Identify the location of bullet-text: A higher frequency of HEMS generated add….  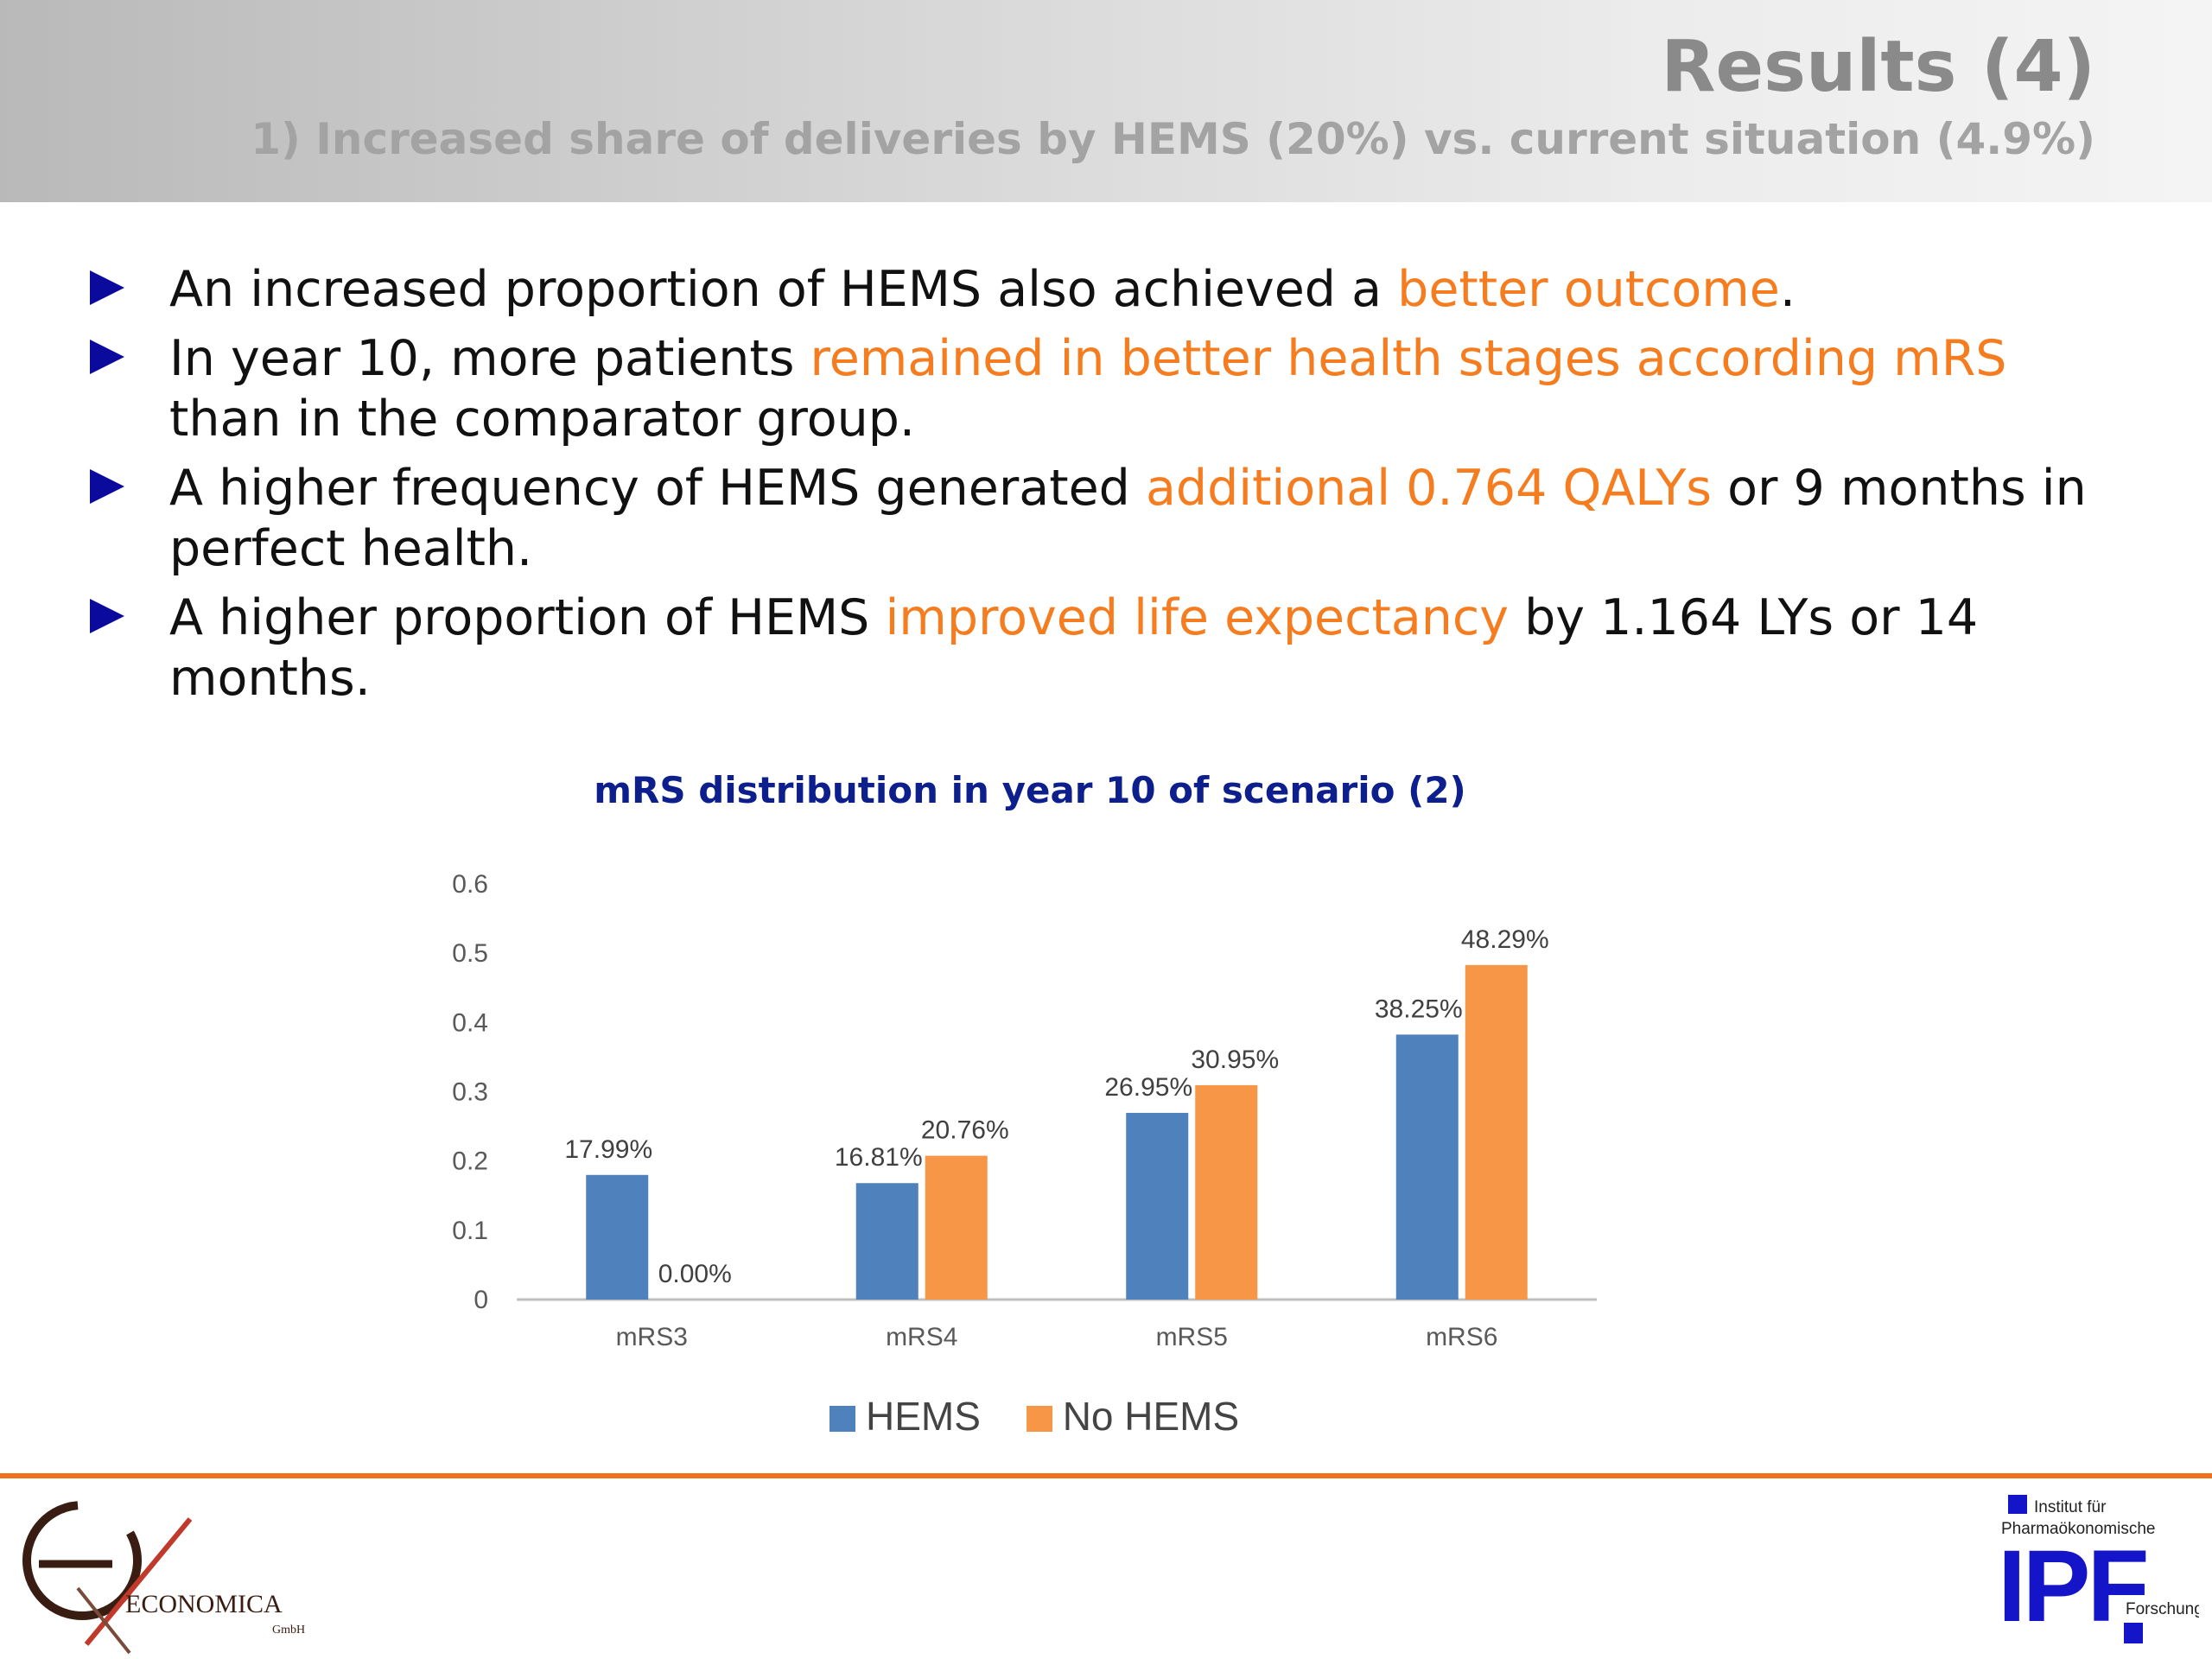
(1146, 518).